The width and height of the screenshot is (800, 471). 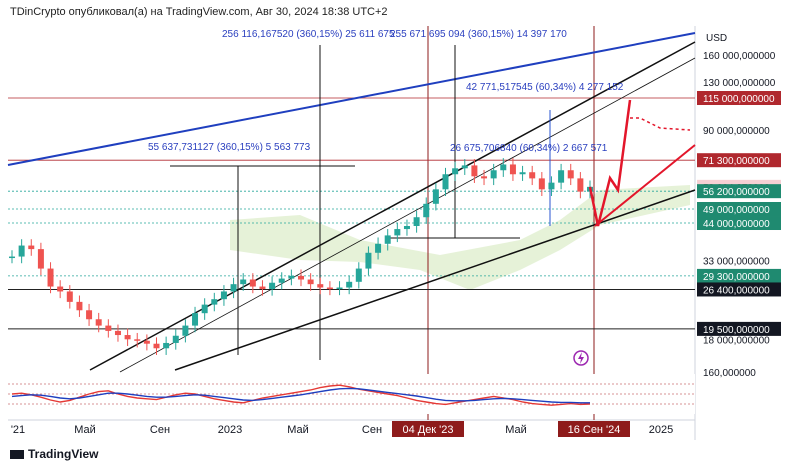 What do you see at coordinates (610, 163) in the screenshot?
I see `projection-arrow` at bounding box center [610, 163].